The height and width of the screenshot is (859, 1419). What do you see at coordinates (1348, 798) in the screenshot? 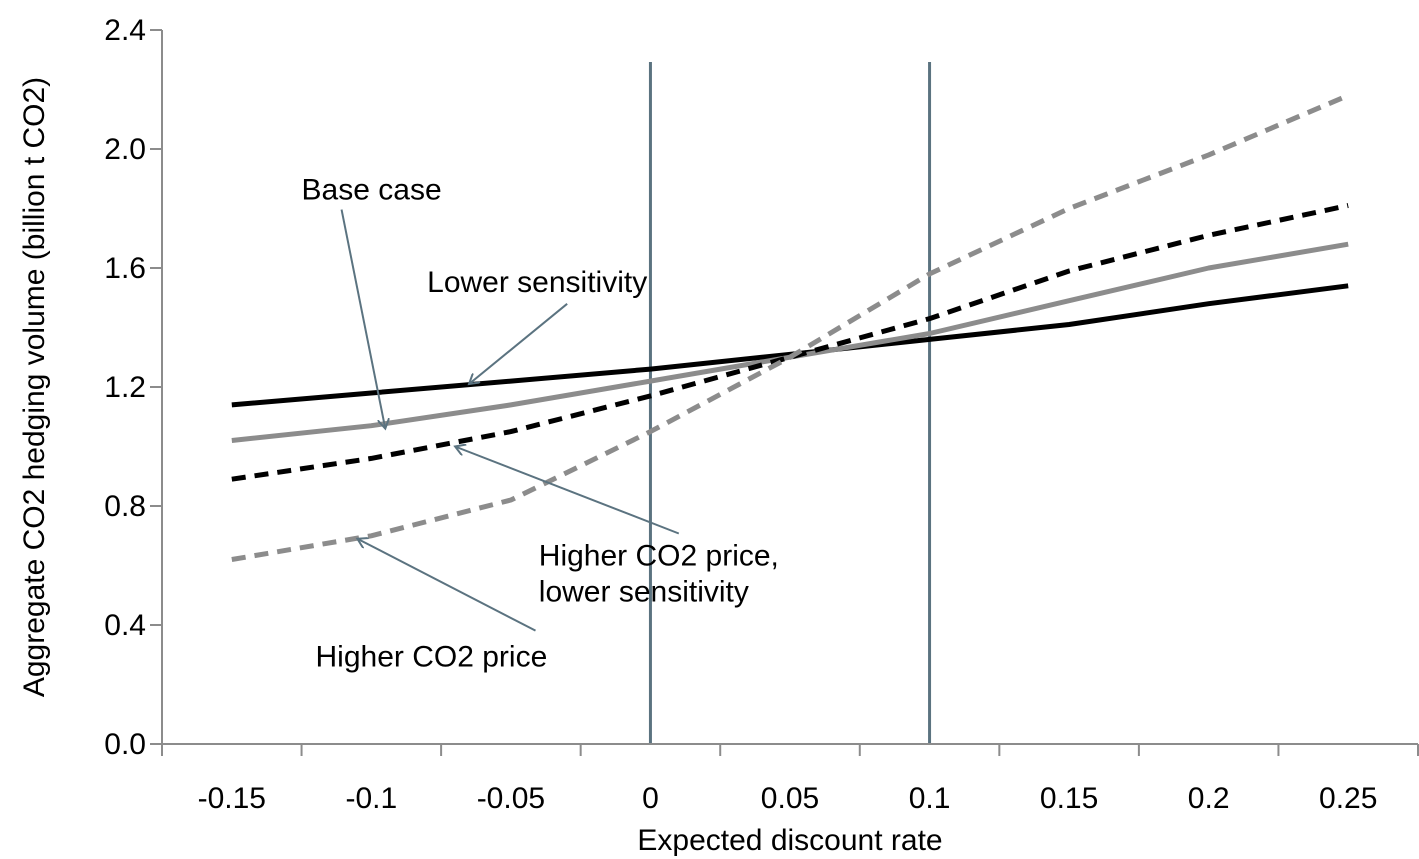
I see `x-tick-label: 0.25` at bounding box center [1348, 798].